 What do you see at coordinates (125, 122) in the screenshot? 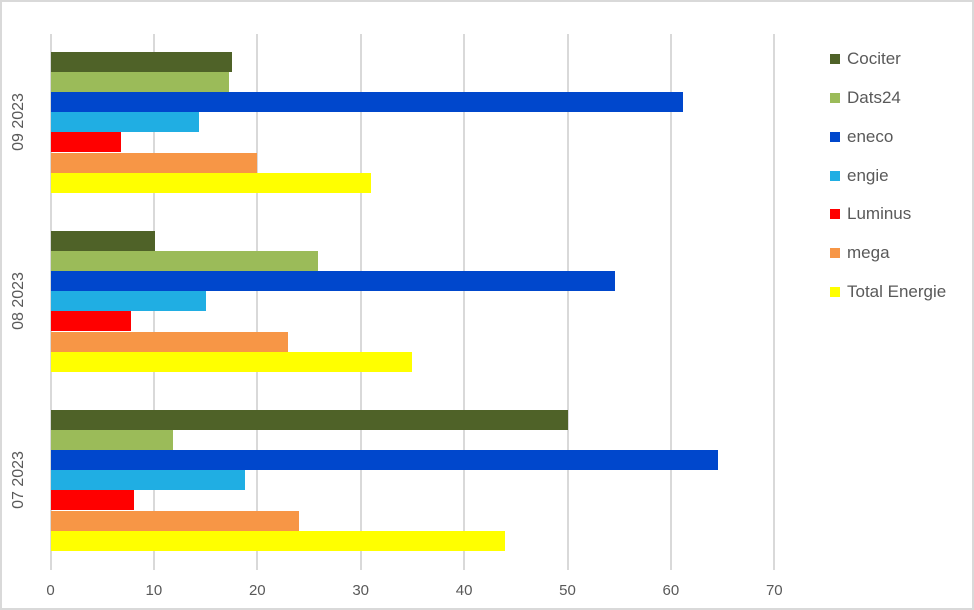
I see `bar-engie-09-2023` at bounding box center [125, 122].